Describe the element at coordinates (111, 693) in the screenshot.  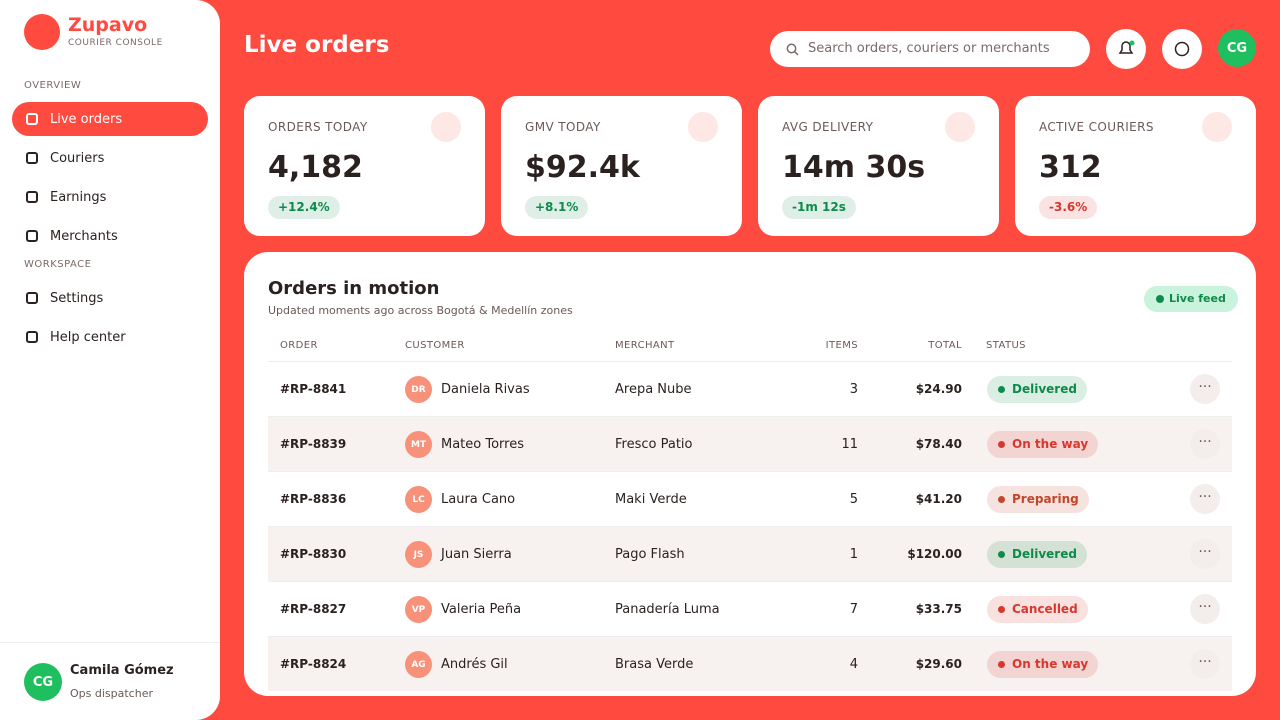
I see `user-role: Ops dispatcher` at that location.